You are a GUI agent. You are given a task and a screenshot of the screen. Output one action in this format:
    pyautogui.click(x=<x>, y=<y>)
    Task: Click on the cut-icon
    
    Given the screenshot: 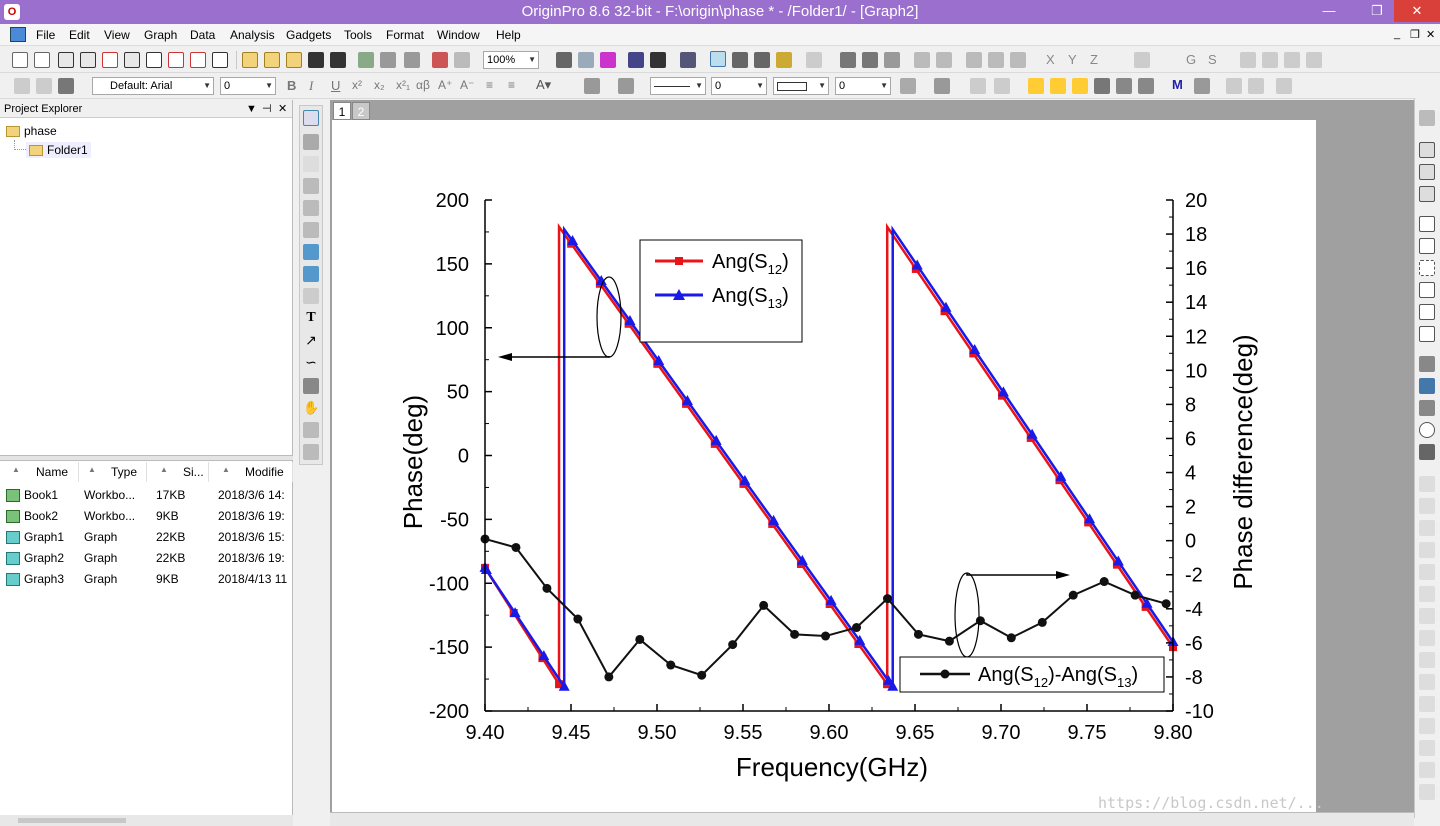 What is the action you would take?
    pyautogui.click(x=22, y=86)
    